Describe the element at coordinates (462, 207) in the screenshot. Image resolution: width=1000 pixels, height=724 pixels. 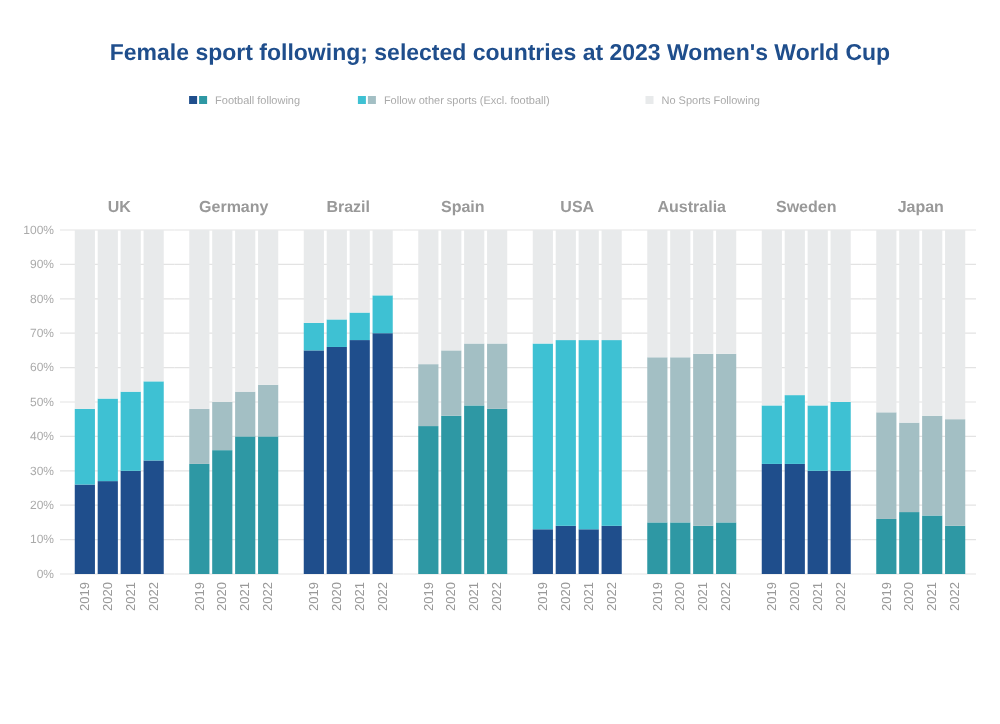
I see `chart-subtitle: Spain` at that location.